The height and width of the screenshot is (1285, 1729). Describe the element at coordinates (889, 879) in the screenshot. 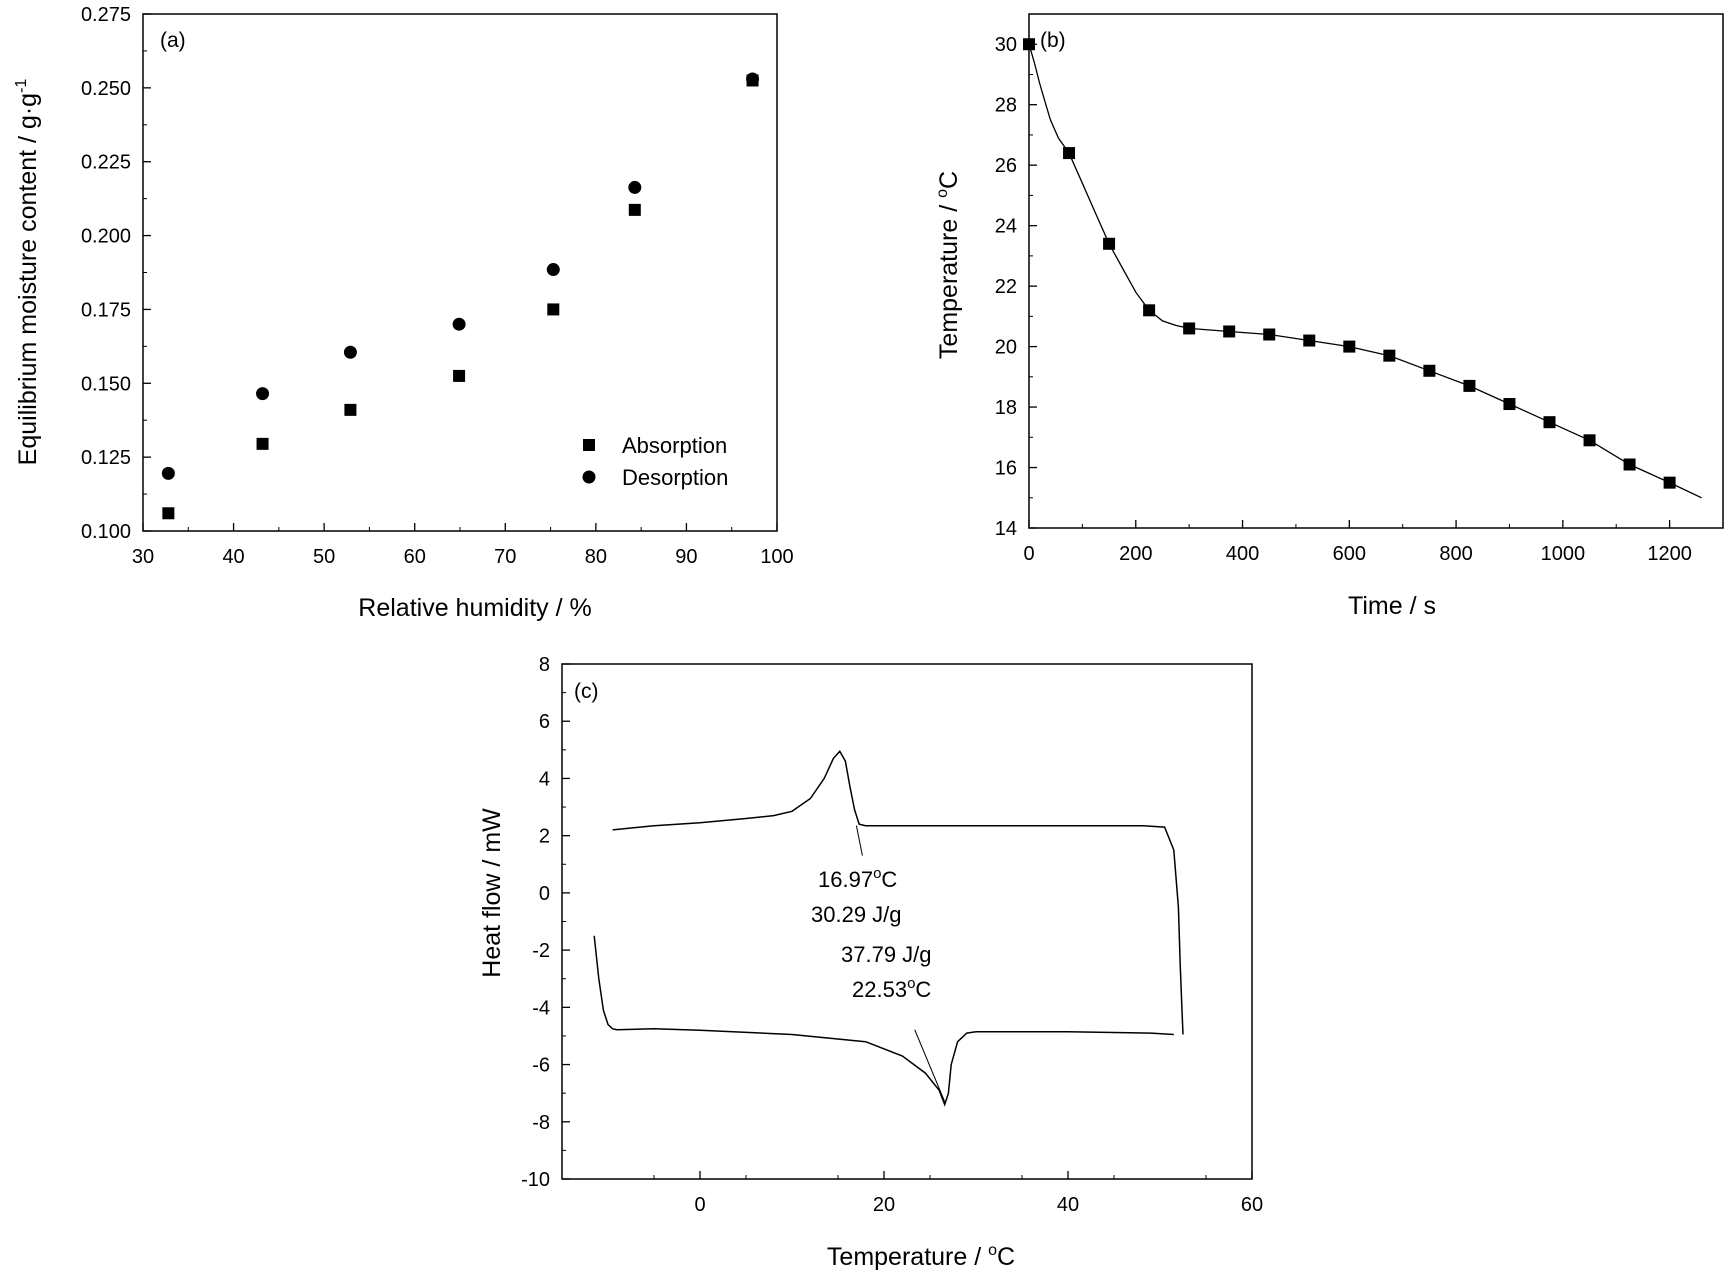

I see `annotation-cooling-temp-unit: C` at that location.